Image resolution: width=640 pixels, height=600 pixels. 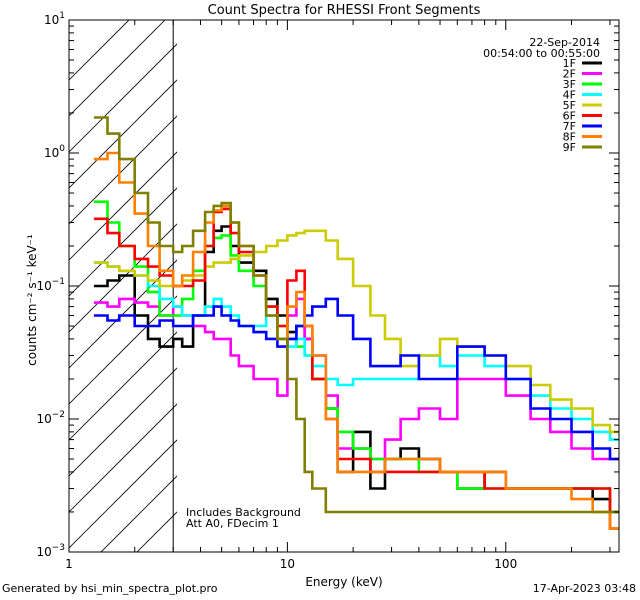 What do you see at coordinates (569, 116) in the screenshot?
I see `legend-label-6F: 6F` at bounding box center [569, 116].